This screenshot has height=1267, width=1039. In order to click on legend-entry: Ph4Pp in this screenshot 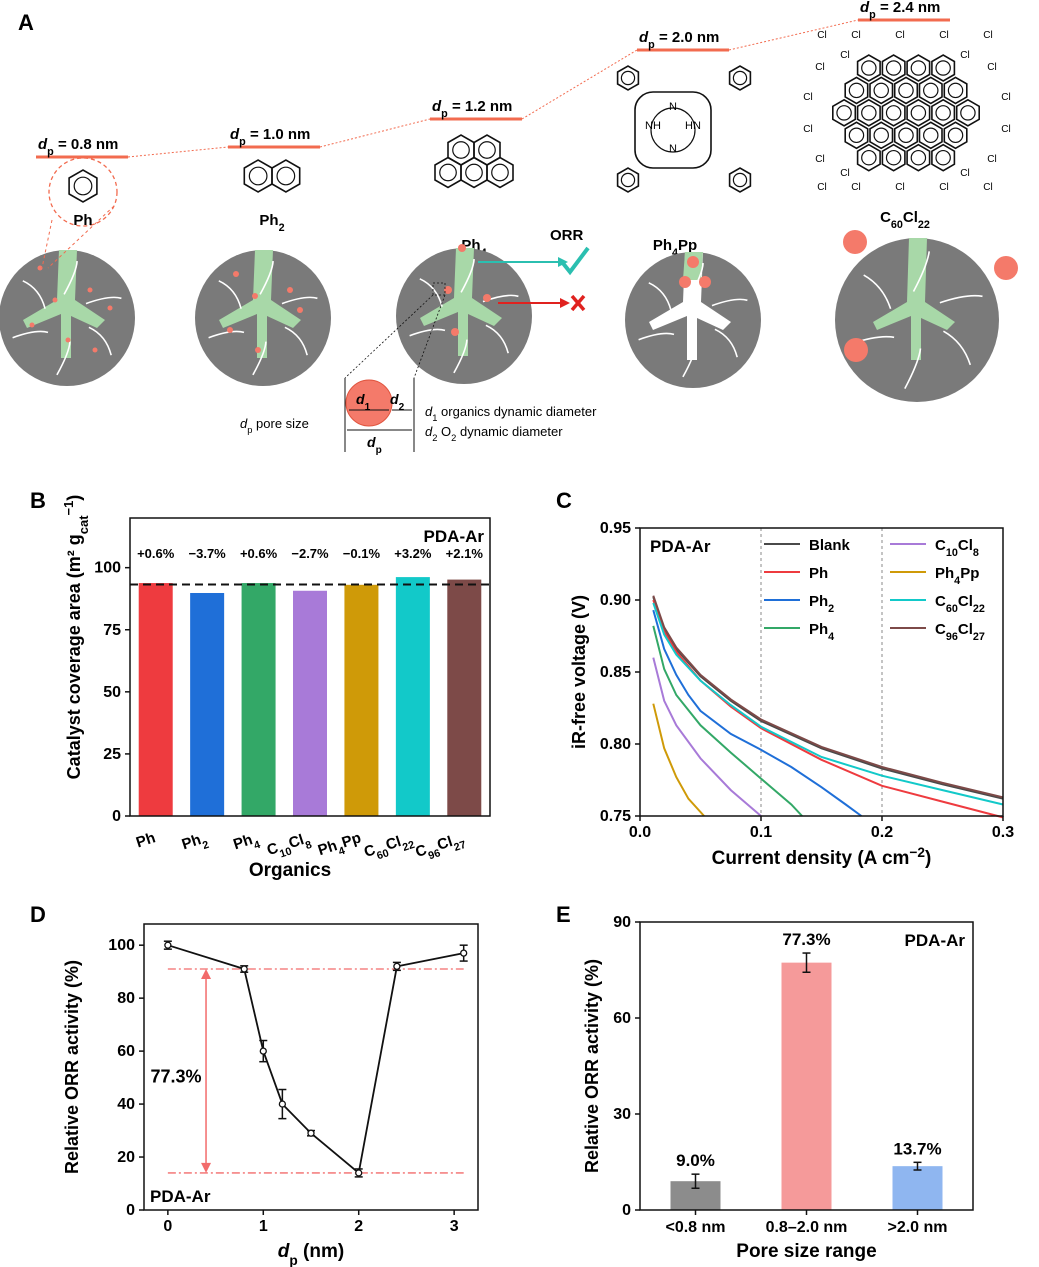, I will do `click(957, 576)`.